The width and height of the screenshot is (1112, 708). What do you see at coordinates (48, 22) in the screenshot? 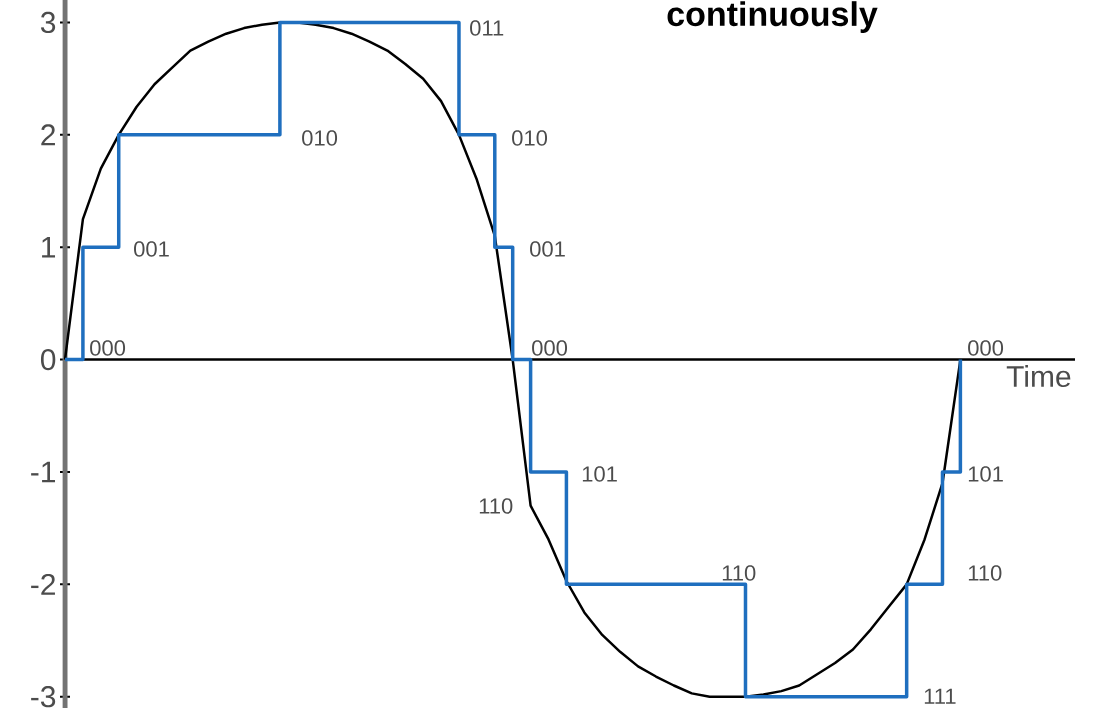
I see `y-tick-label: 3` at bounding box center [48, 22].